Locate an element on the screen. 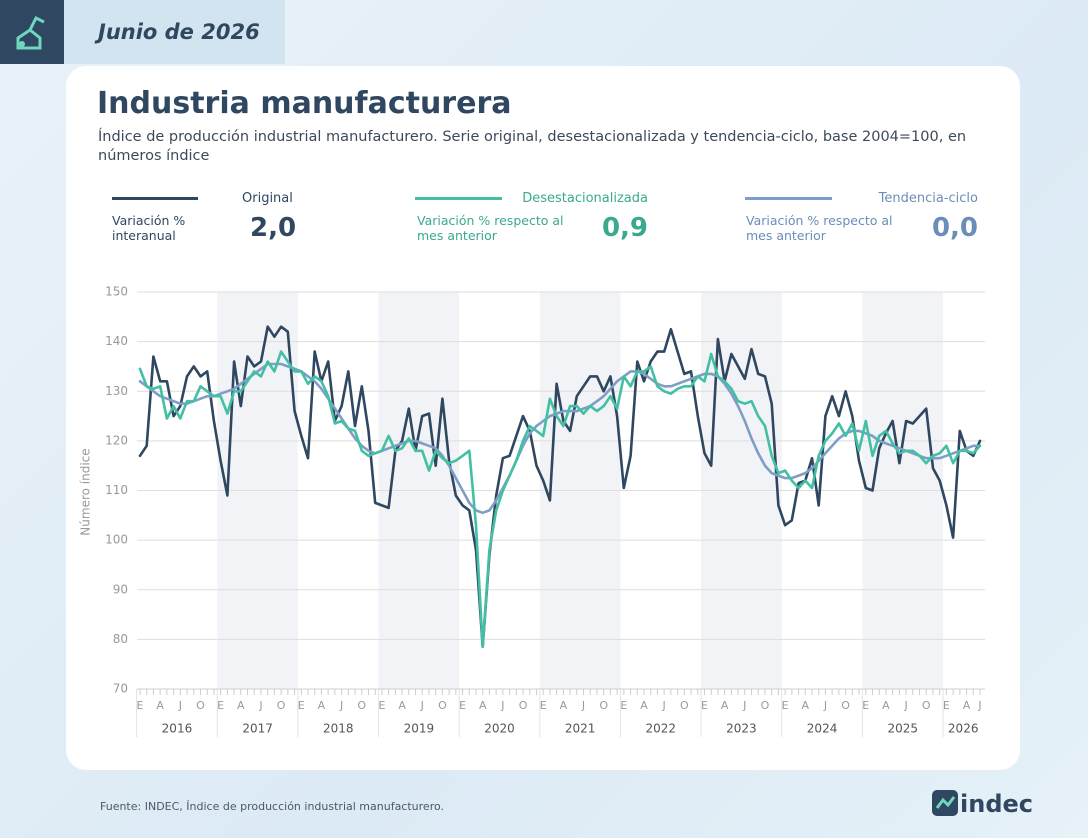  year-label: 2018 is located at coordinates (338, 729).